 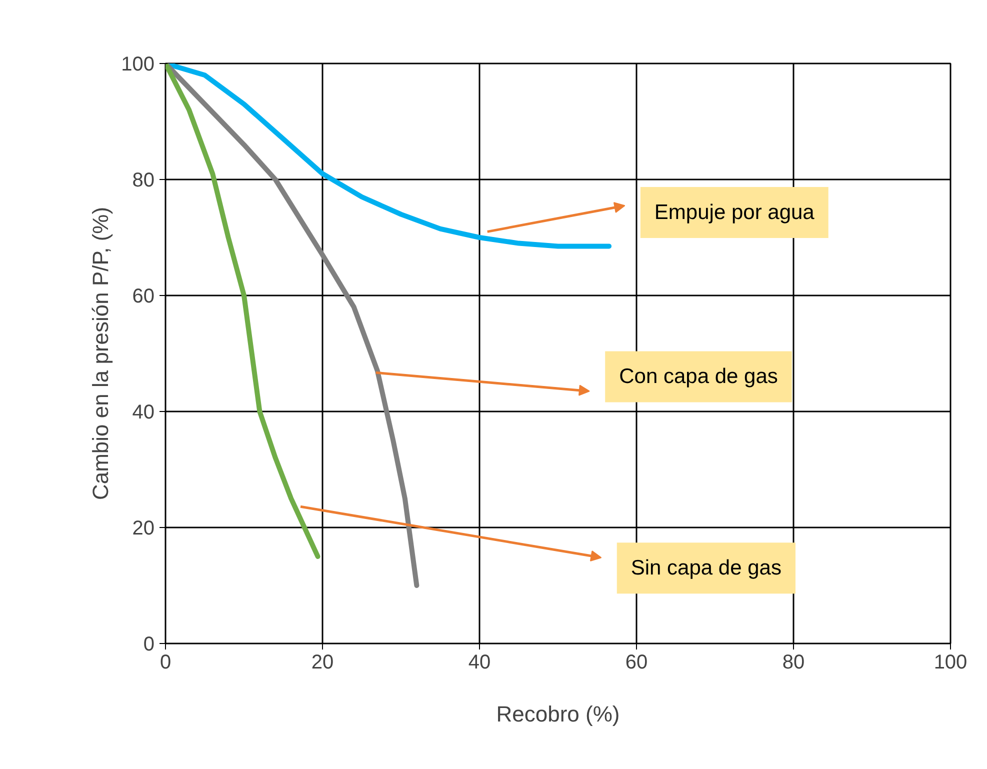 I want to click on y-tick-label: 80, so click(x=143, y=181).